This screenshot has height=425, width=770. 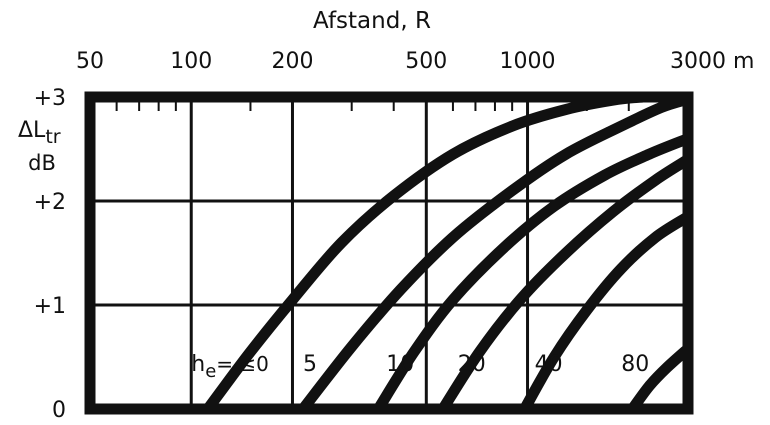 I want to click on y-axis-title-sub: tr, so click(x=52, y=137).